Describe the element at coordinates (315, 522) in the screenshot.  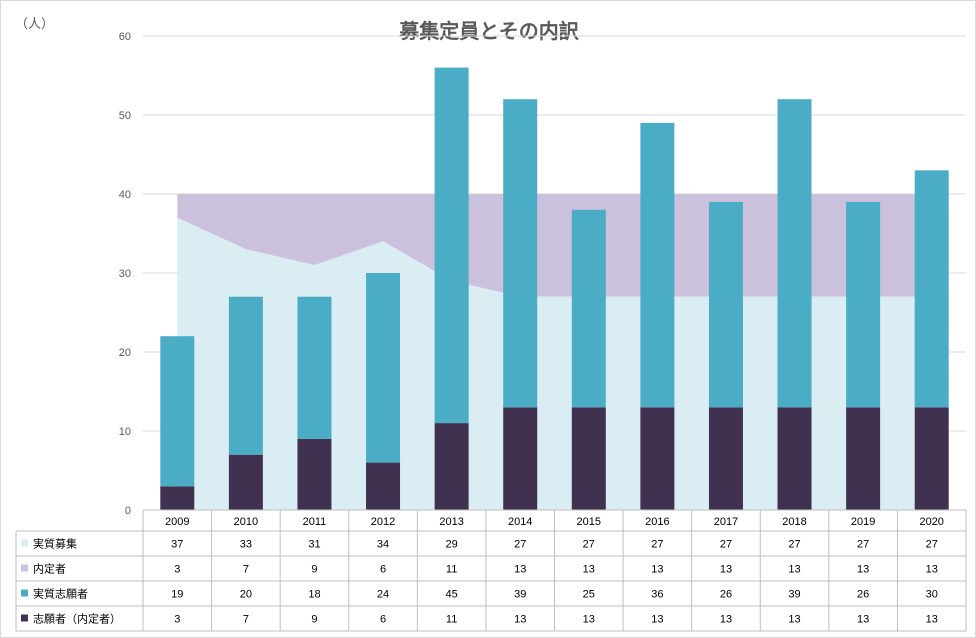
I see `x-tick-label: 2011` at that location.